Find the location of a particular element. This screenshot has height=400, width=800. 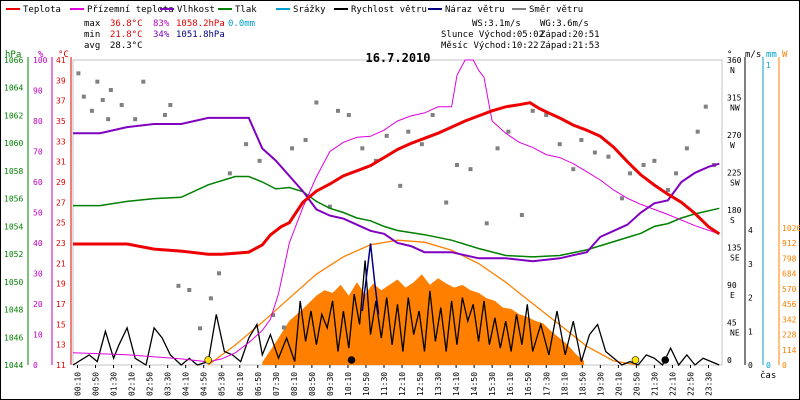

min-temp: 21.8°C is located at coordinates (126, 35).